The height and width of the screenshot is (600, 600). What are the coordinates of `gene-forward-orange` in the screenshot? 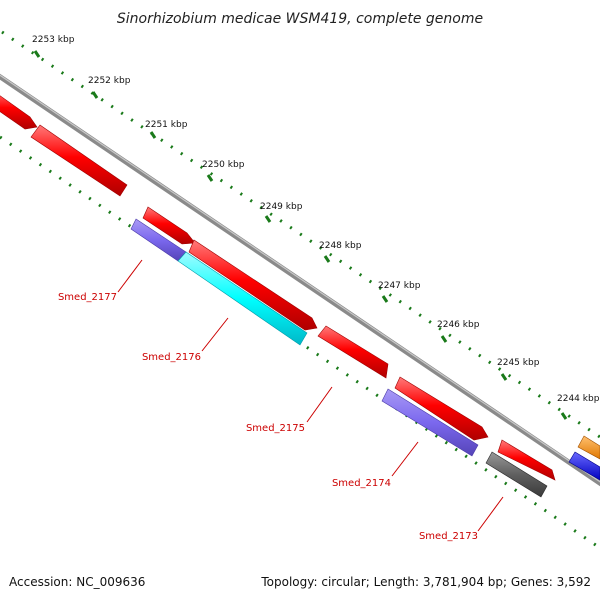 It's located at (588, 447).